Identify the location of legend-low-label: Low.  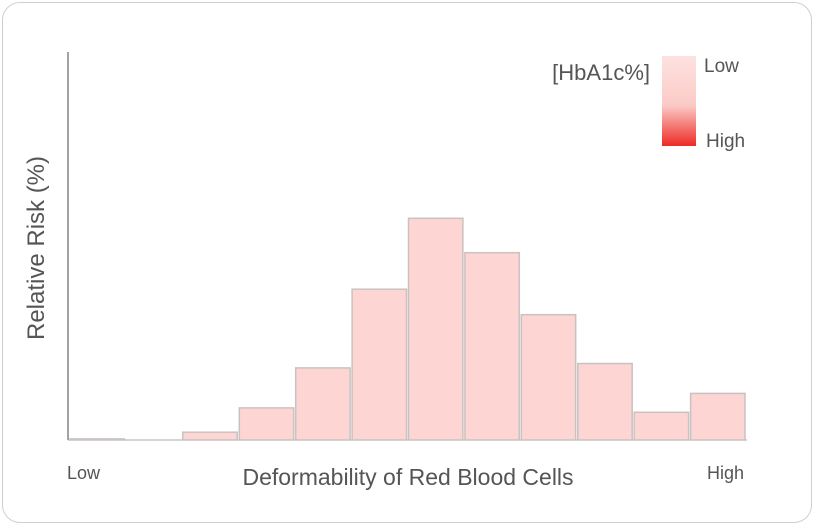
(721, 66).